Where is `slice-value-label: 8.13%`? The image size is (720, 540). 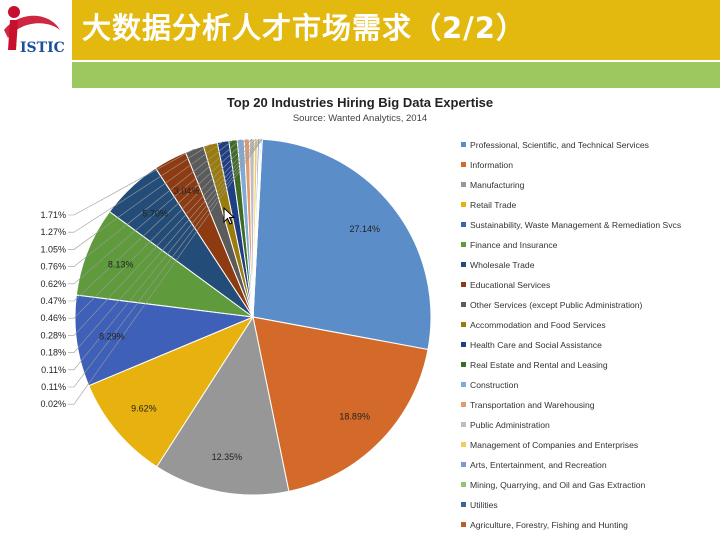
slice-value-label: 8.13% is located at coordinates (121, 264).